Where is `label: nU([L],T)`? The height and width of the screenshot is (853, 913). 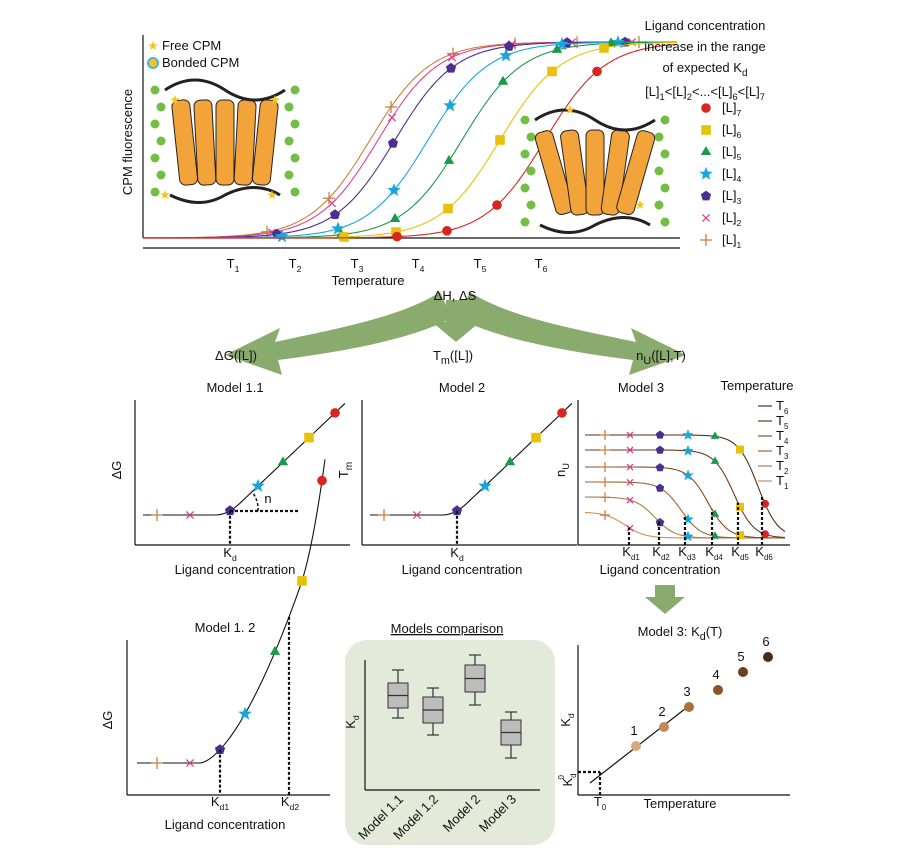 label: nU([L],T) is located at coordinates (661, 357).